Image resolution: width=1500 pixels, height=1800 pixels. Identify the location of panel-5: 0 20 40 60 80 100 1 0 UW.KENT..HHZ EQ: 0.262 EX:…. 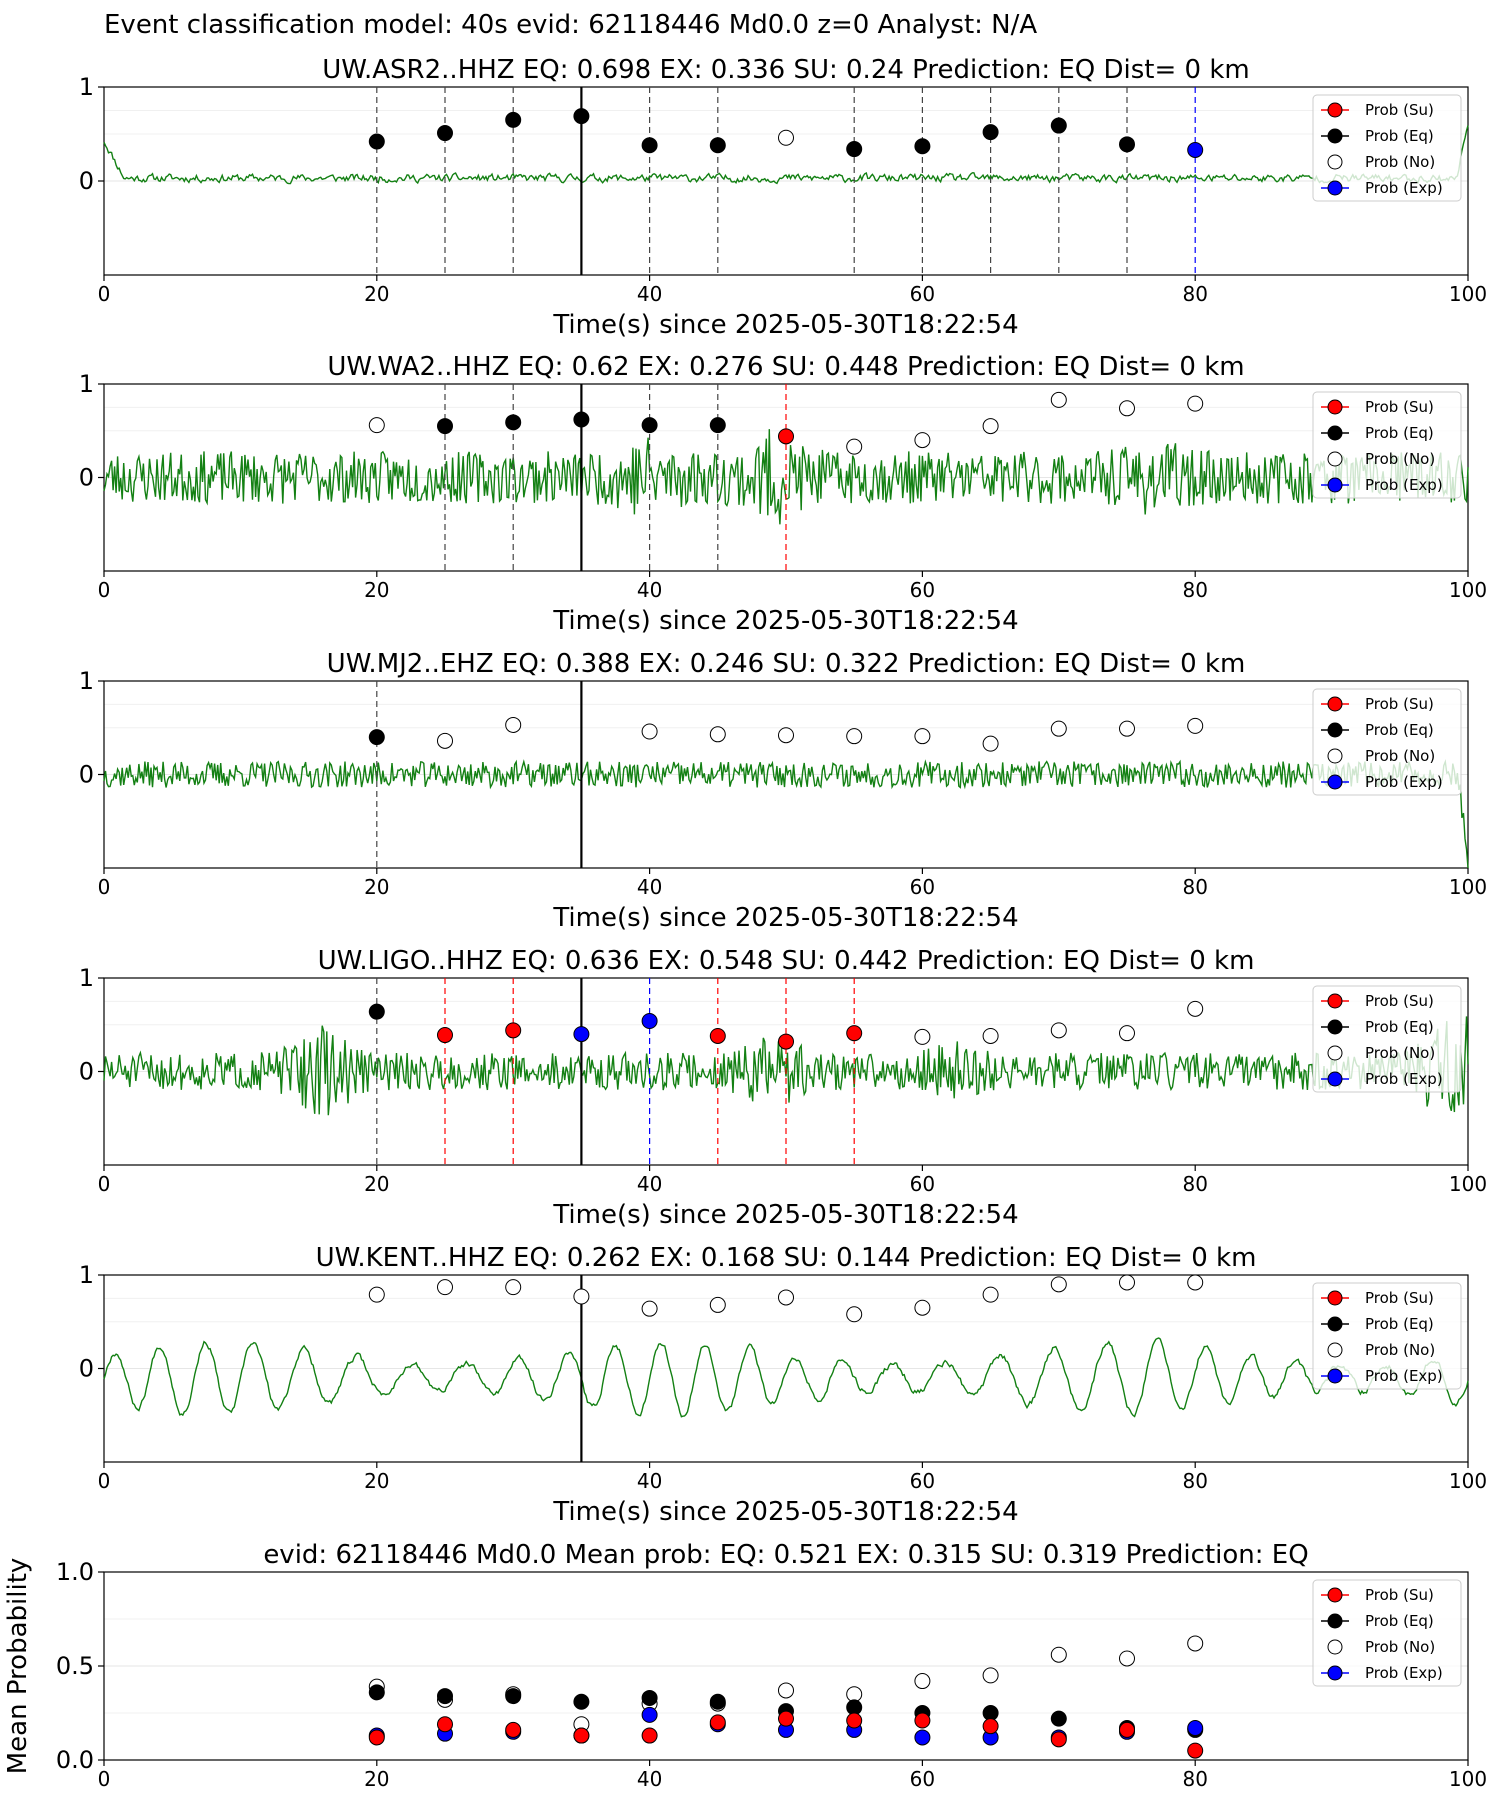
(783, 1385).